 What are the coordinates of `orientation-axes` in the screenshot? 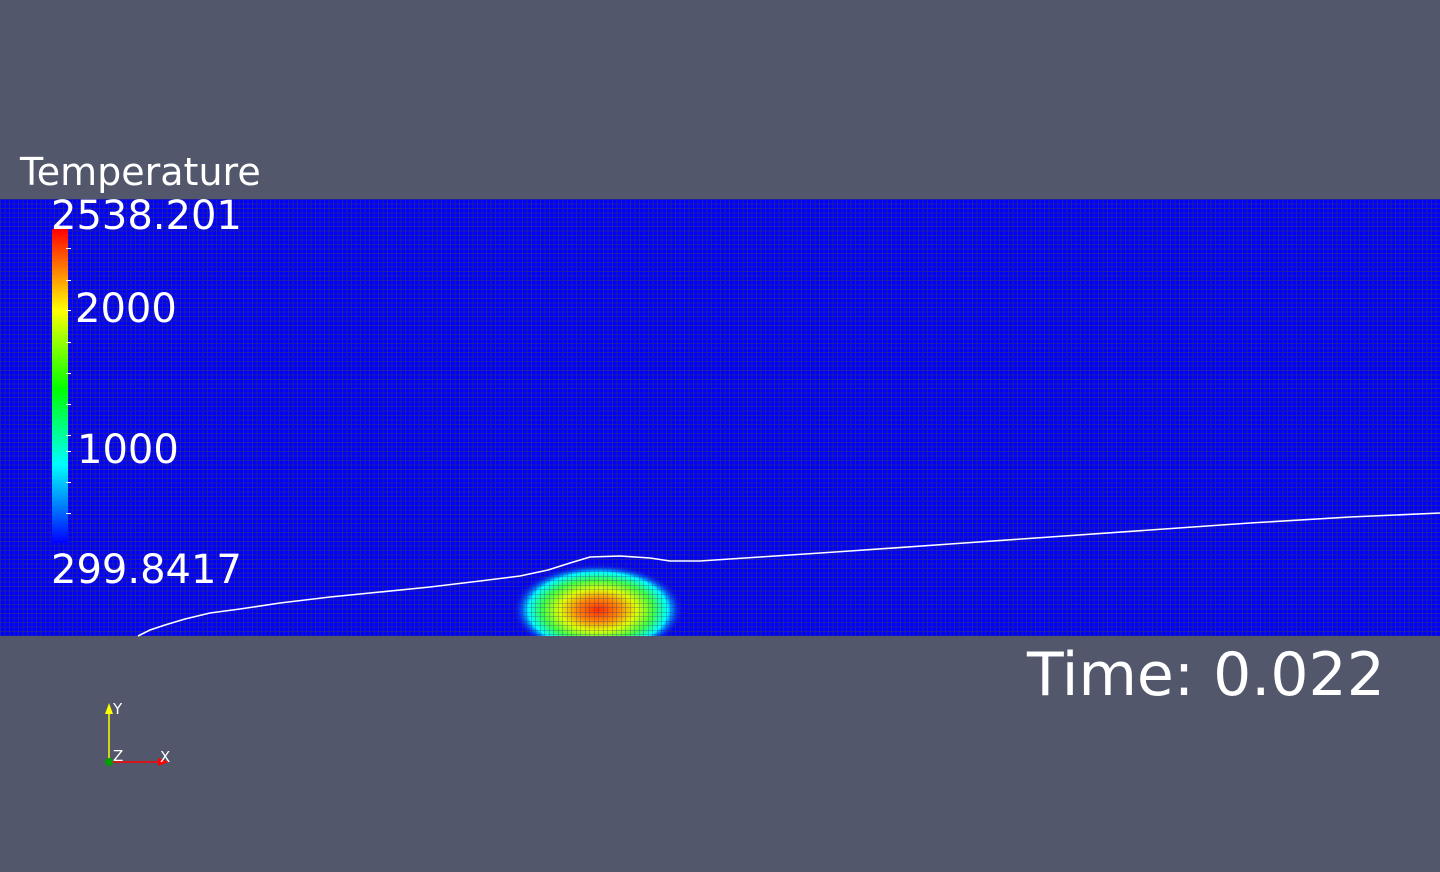 It's located at (137, 734).